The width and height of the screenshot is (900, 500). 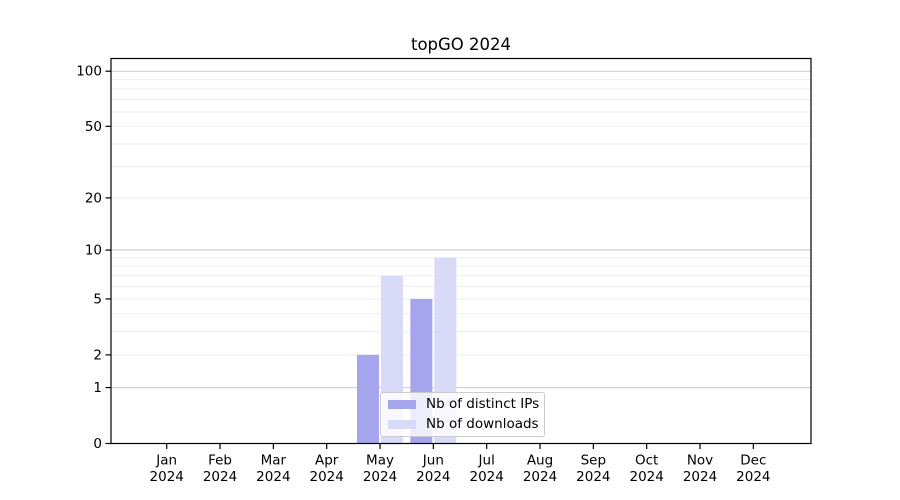 What do you see at coordinates (540, 469) in the screenshot?
I see `x-tick-label-Aug: Aug 2024` at bounding box center [540, 469].